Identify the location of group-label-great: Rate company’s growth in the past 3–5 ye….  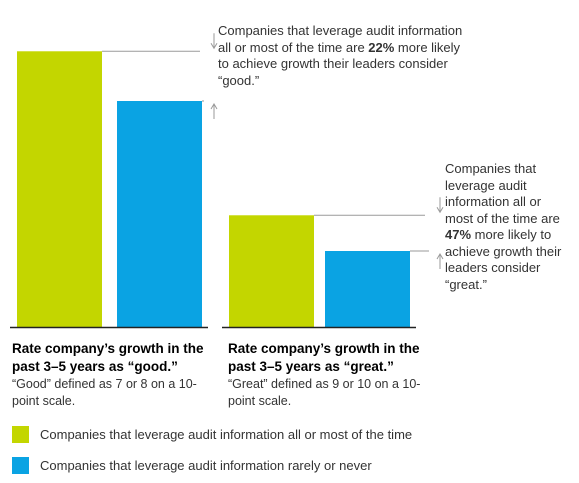
(335, 375).